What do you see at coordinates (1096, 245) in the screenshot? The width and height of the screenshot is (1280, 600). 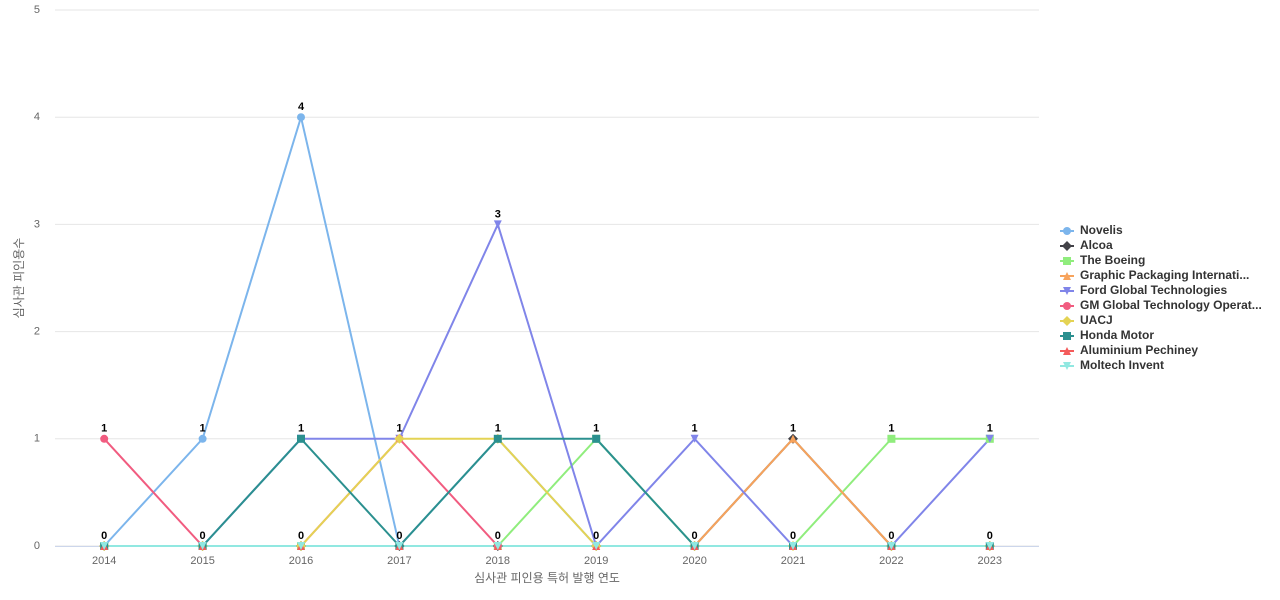 I see `legend-label: Alcoa` at bounding box center [1096, 245].